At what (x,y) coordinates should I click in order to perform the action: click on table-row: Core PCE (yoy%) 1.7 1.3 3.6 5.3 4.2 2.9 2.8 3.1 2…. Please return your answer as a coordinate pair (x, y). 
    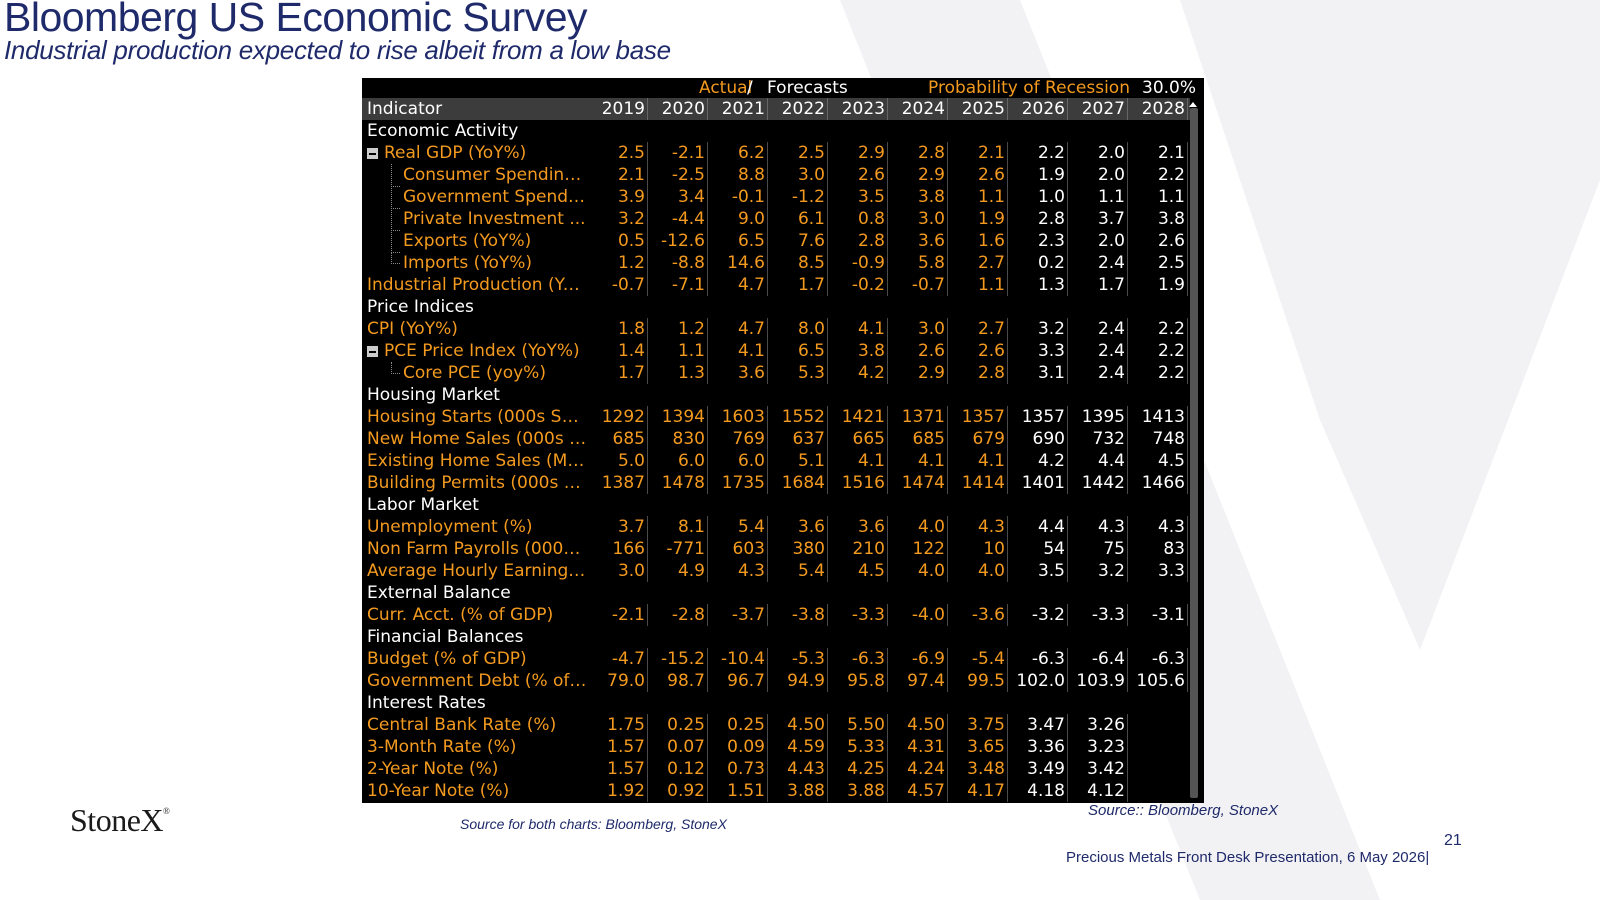
    Looking at the image, I should click on (776, 373).